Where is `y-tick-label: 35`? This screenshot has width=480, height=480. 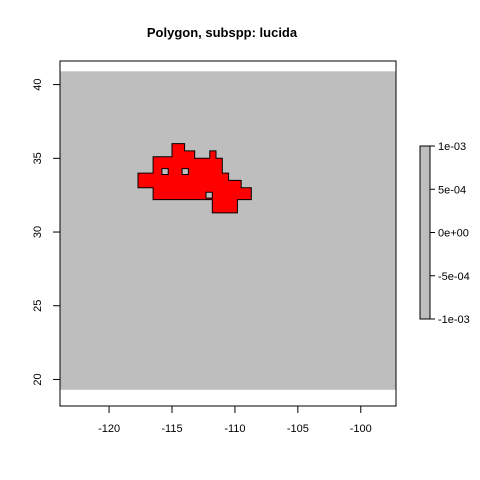 y-tick-label: 35 is located at coordinates (38, 158).